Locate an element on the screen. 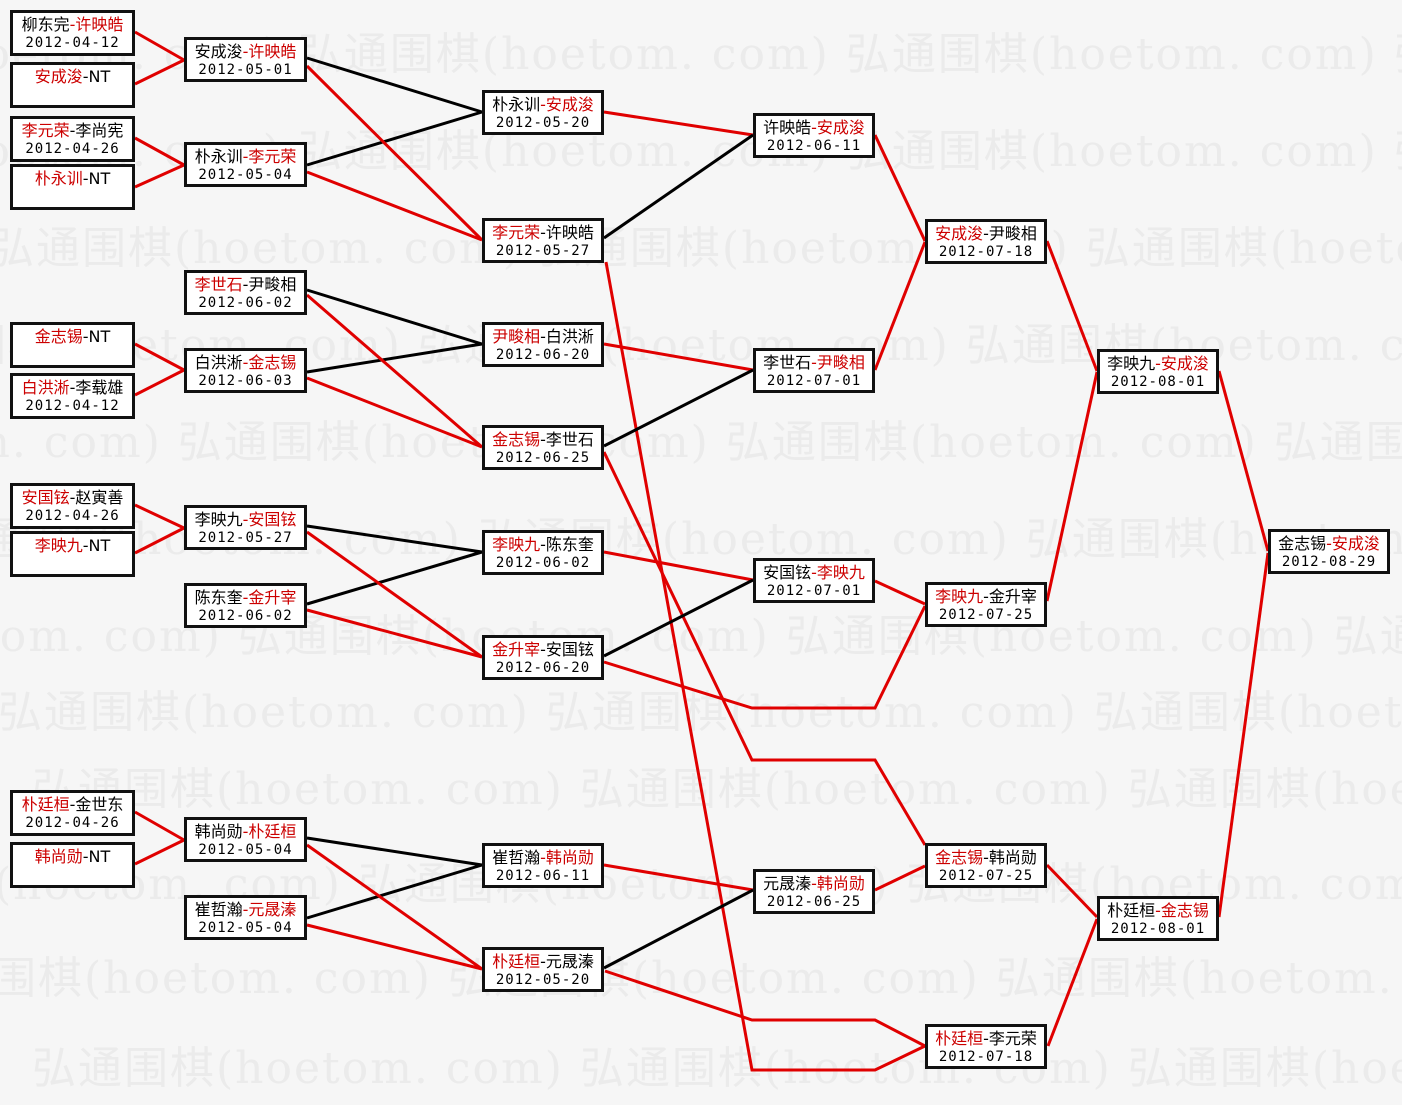 The width and height of the screenshot is (1402, 1105). match-box: 朴永训-安成浚 2012-05-20 is located at coordinates (543, 112).